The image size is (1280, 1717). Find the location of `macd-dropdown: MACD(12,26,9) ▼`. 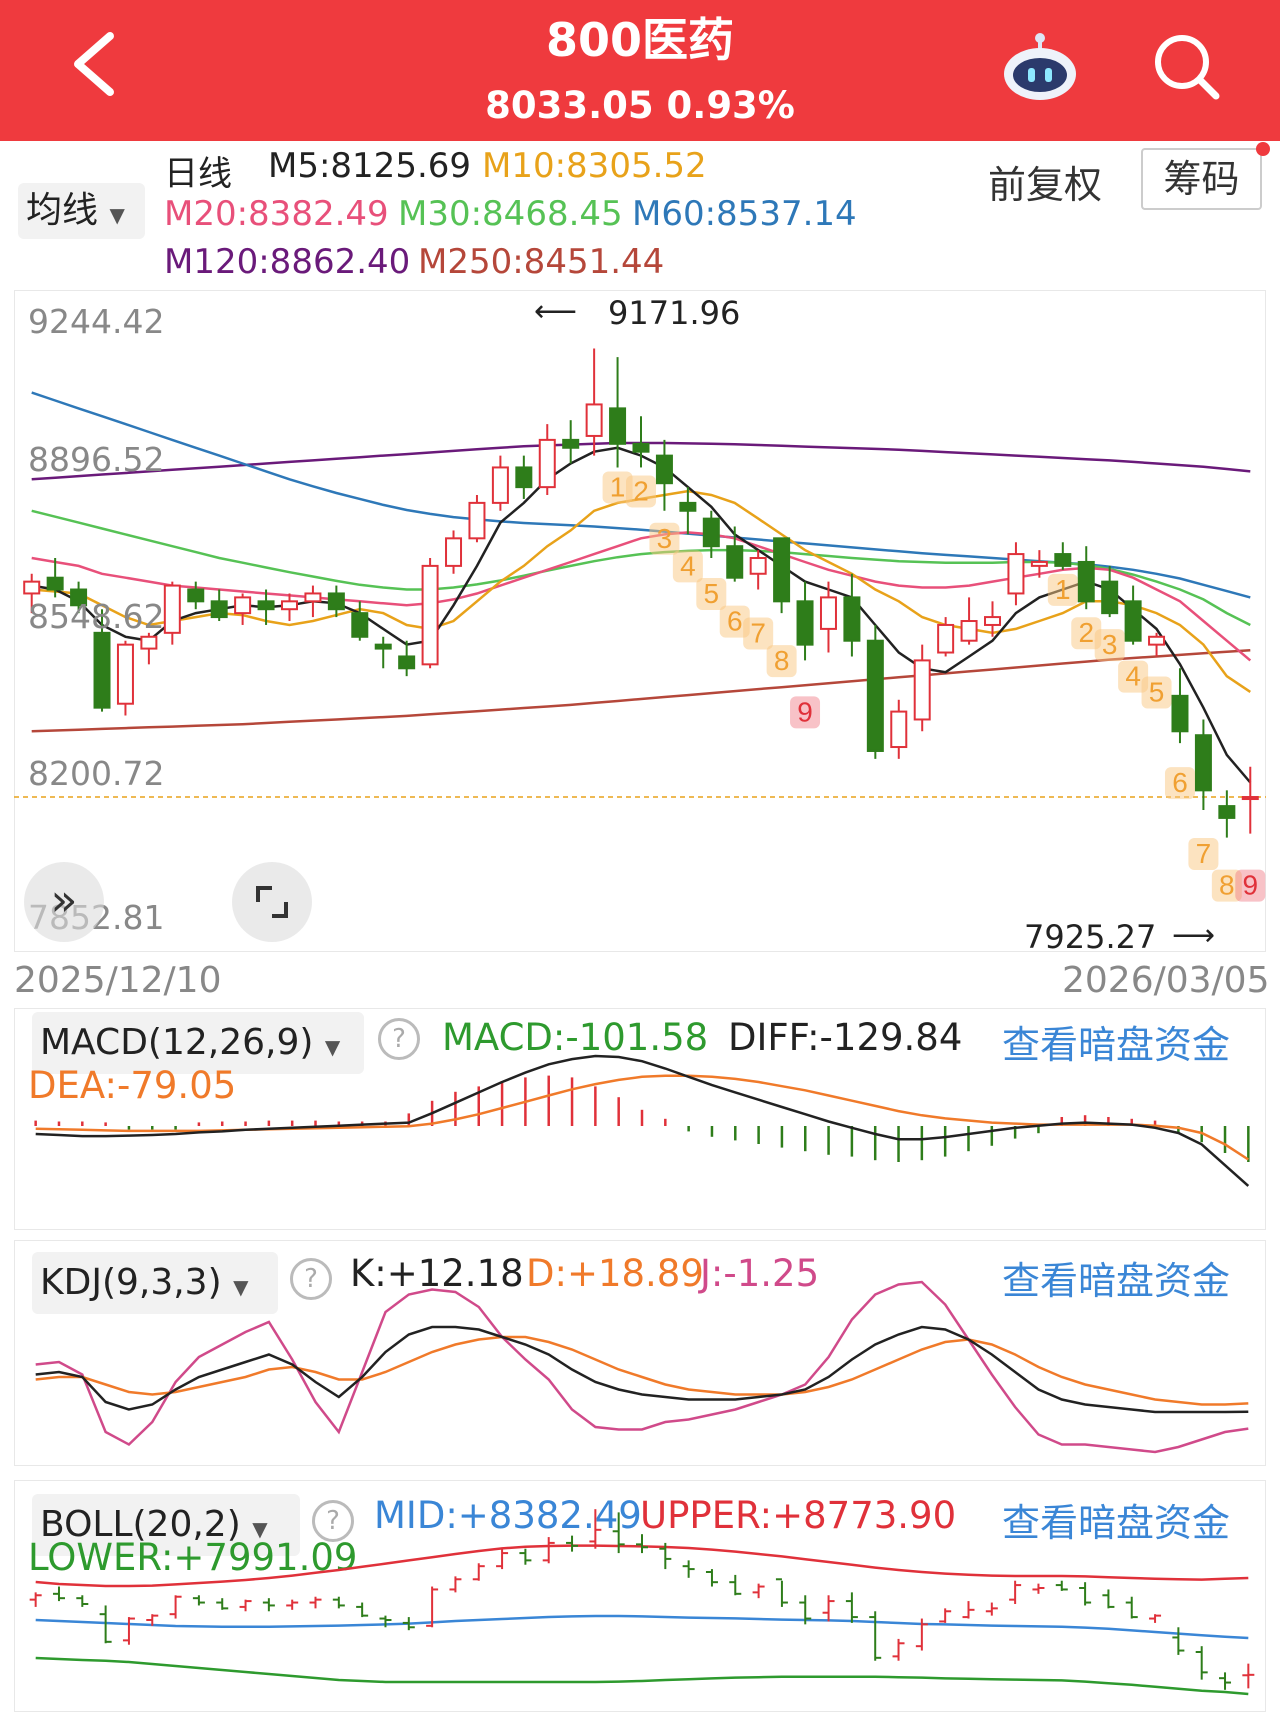

macd-dropdown: MACD(12,26,9) ▼ is located at coordinates (198, 1043).